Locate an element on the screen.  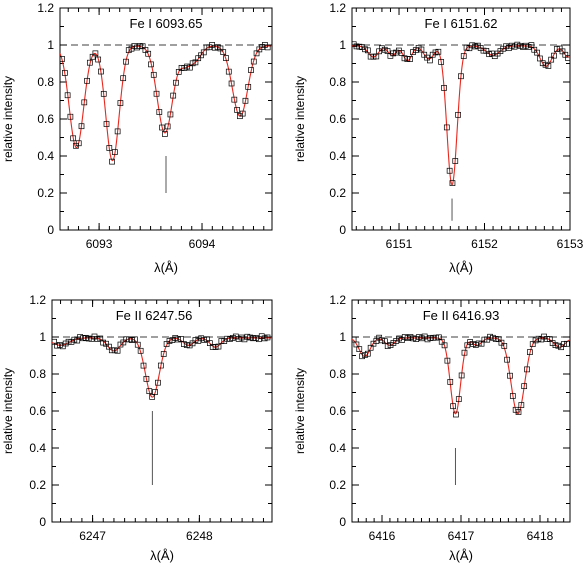
model-fit-line is located at coordinates (162, 367).